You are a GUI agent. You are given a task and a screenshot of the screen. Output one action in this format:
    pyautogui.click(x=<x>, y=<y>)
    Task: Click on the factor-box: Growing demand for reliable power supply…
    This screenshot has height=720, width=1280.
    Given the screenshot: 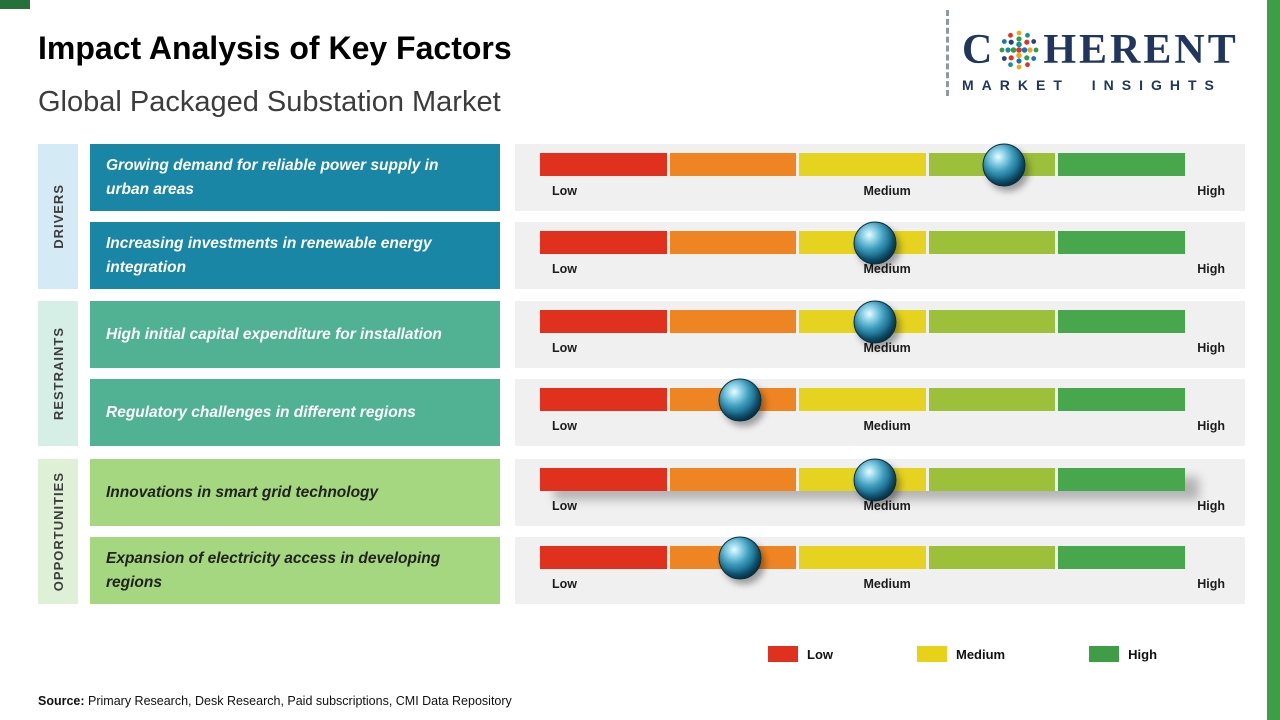 What is the action you would take?
    pyautogui.click(x=295, y=177)
    